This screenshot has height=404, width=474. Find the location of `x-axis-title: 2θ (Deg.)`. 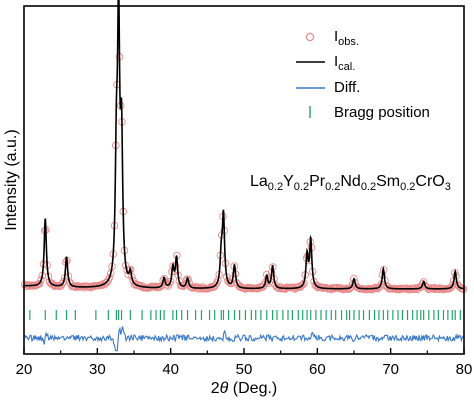

x-axis-title: 2θ (Deg.) is located at coordinates (244, 388).